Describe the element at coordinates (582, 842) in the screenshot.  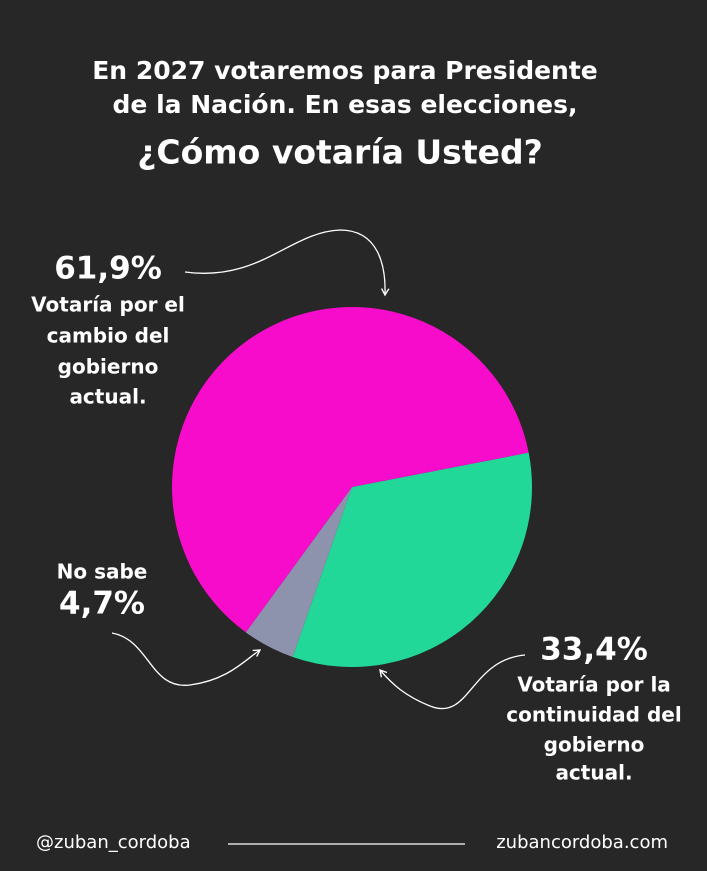
I see `footer-site: zubancordoba.com` at that location.